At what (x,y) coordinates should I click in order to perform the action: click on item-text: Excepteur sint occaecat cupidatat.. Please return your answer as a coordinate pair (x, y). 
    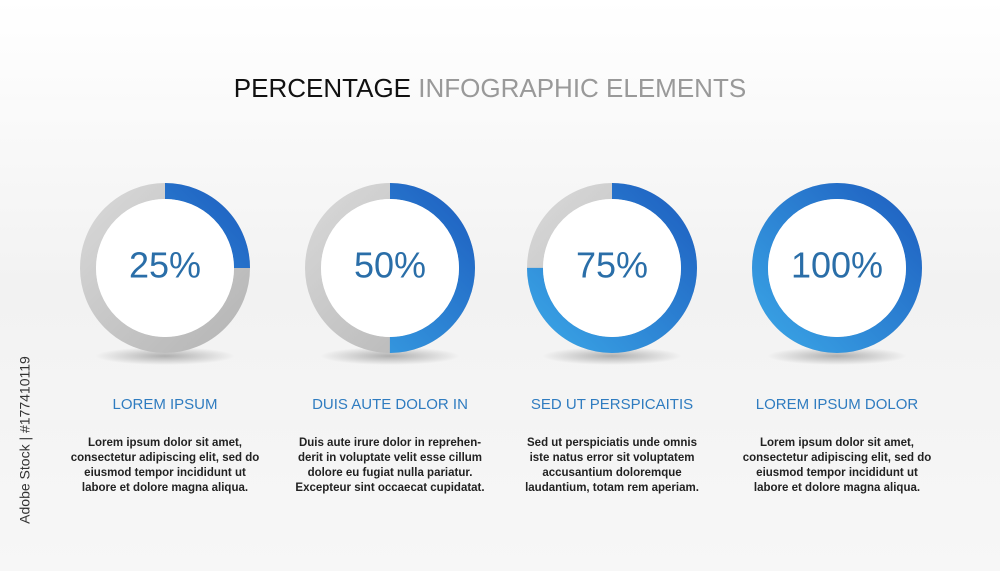
    Looking at the image, I should click on (389, 488).